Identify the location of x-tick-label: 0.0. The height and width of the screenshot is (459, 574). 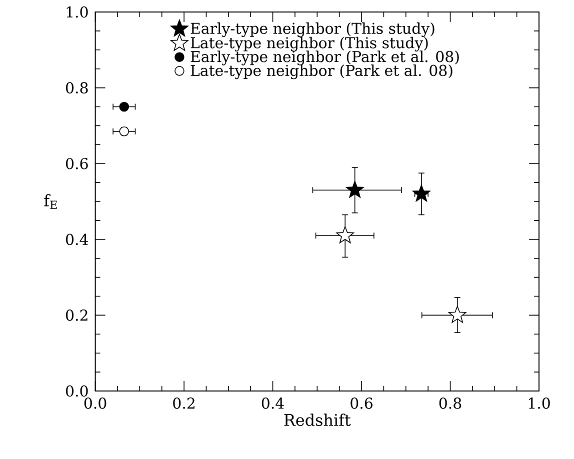
(95, 403).